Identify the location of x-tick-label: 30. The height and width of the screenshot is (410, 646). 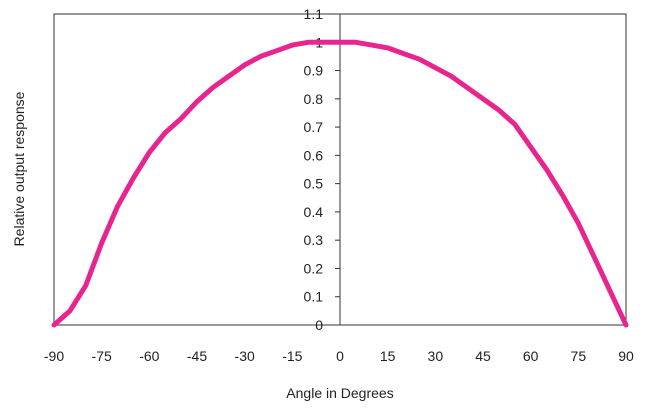
(436, 356).